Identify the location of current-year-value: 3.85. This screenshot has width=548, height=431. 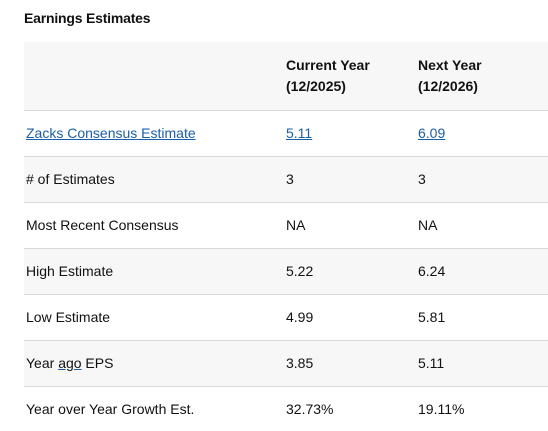
(300, 363).